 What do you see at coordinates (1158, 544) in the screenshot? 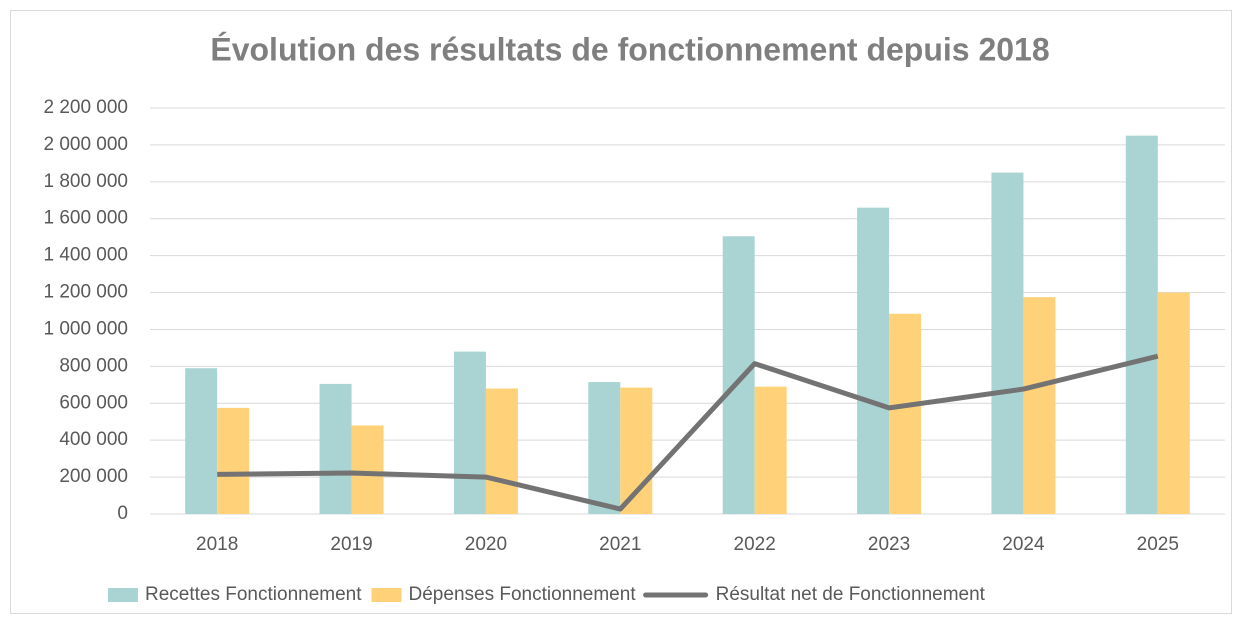
I see `x-tick-label: 2025` at bounding box center [1158, 544].